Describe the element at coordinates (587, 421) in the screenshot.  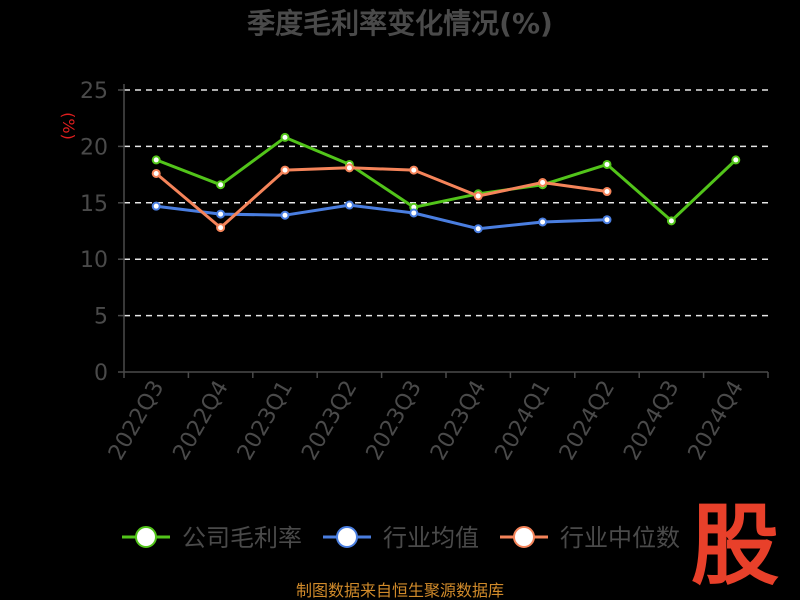
I see `x-tick-label: 2024Q2` at that location.